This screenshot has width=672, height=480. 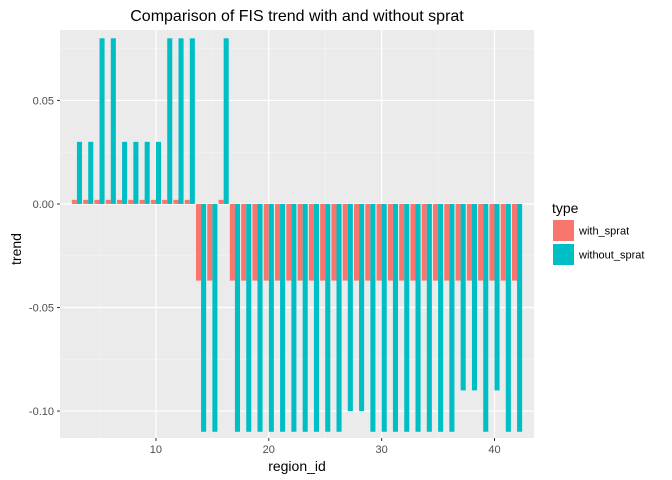 I want to click on x-tick-label: 20, so click(x=269, y=450).